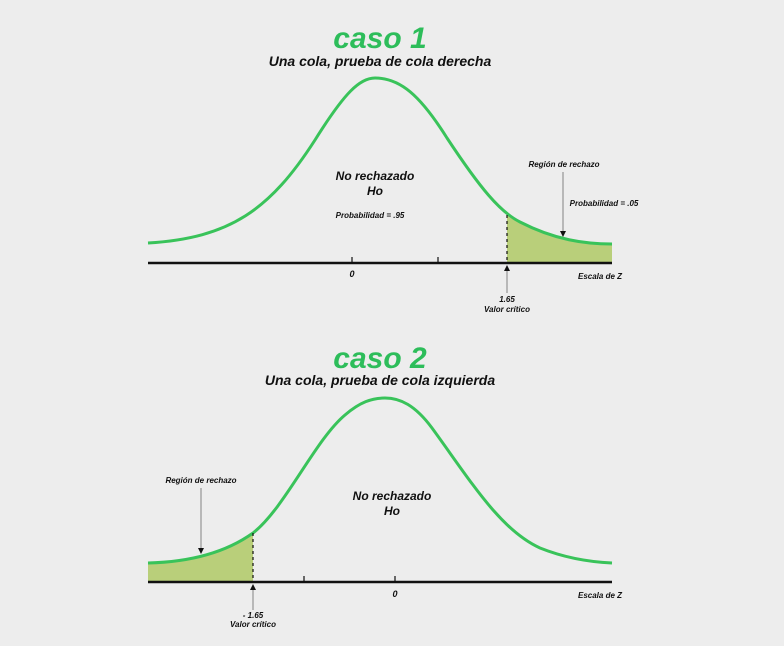 The height and width of the screenshot is (646, 784). Describe the element at coordinates (394, 594) in the screenshot. I see `case-2-zero-label: 0` at that location.